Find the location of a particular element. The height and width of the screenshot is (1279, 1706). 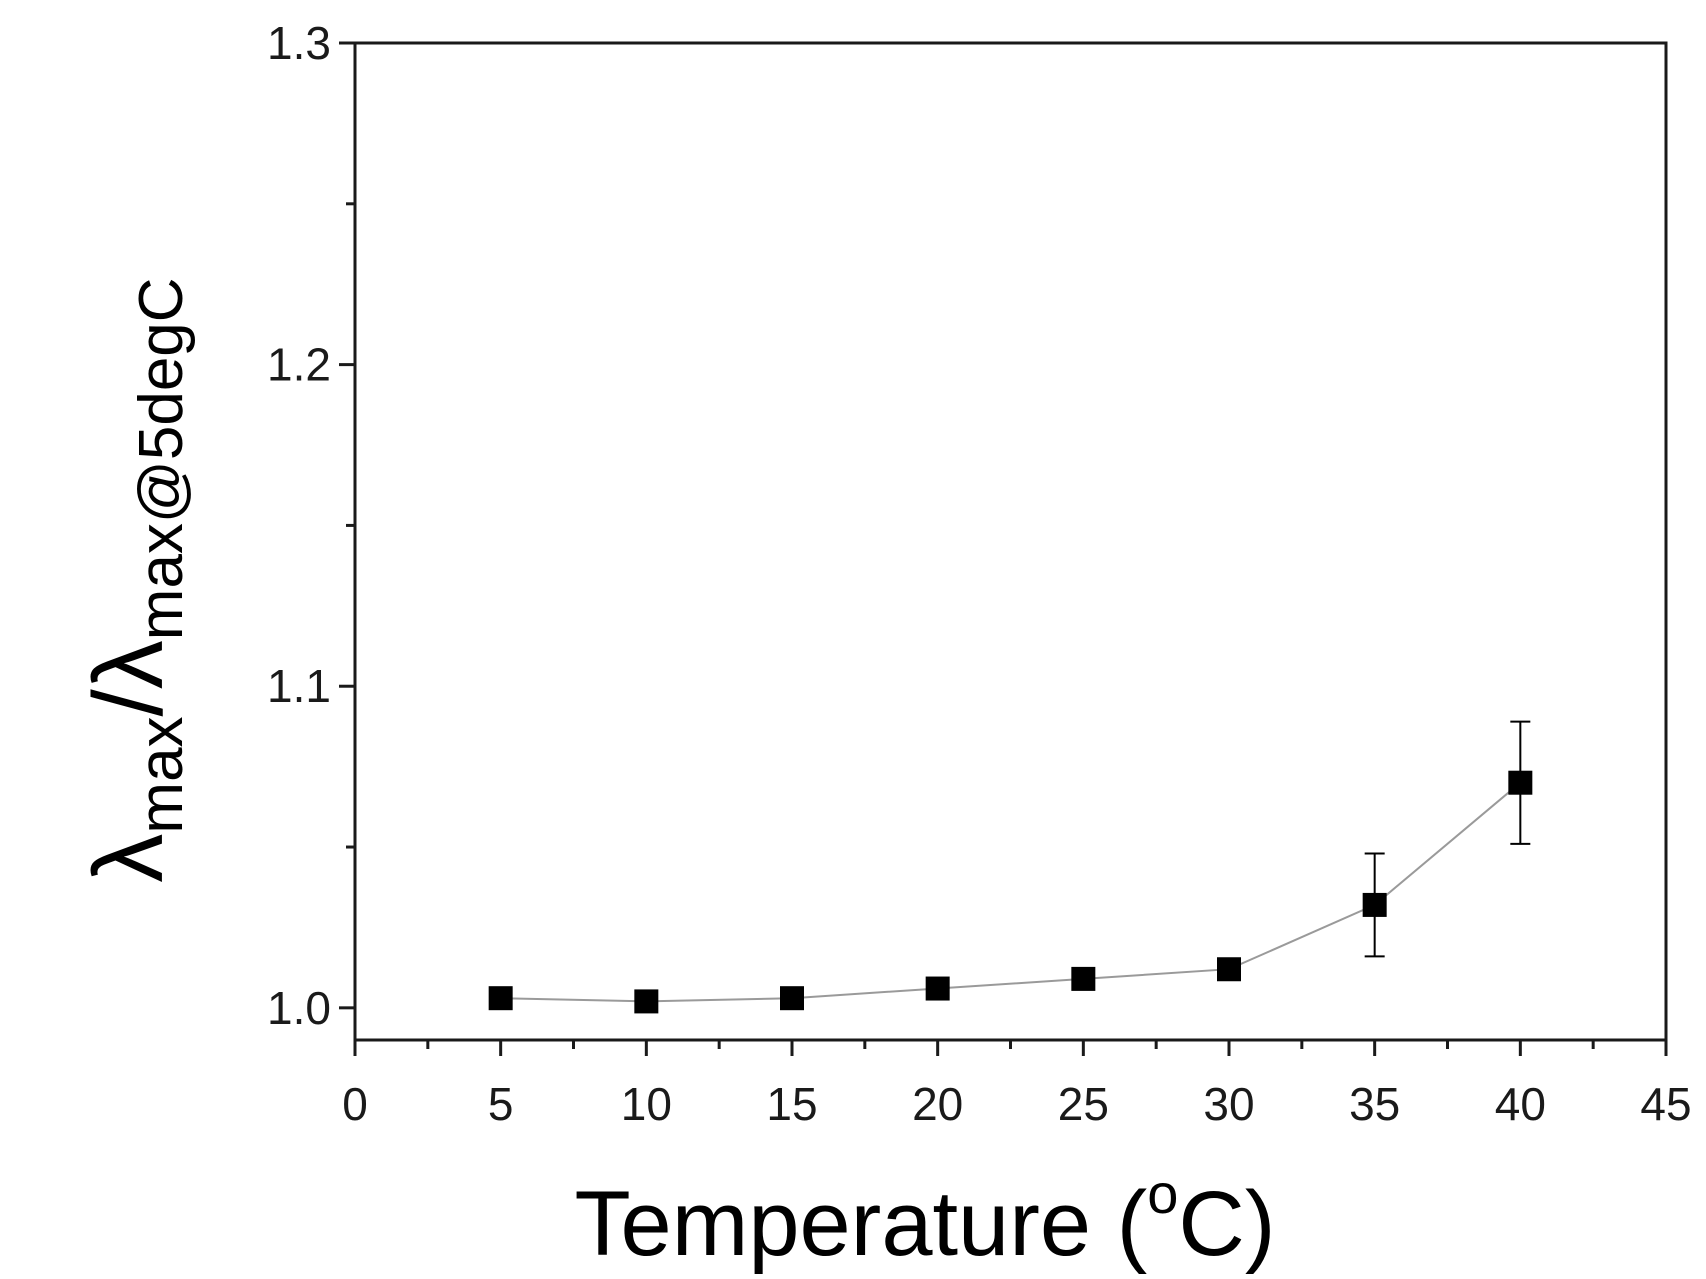

x-tick-label: 20 is located at coordinates (937, 1104).